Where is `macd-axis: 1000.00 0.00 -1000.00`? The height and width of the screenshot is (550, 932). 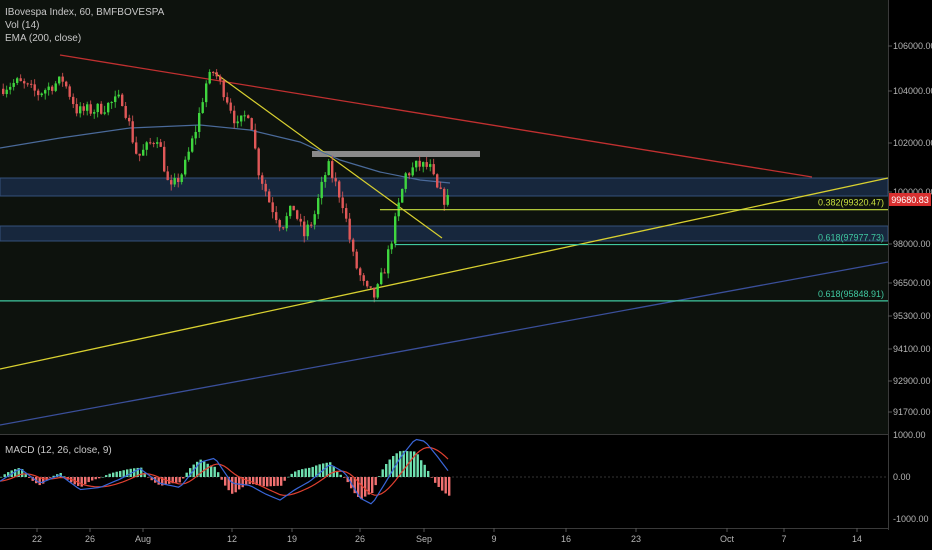 macd-axis: 1000.00 0.00 -1000.00 is located at coordinates (911, 477).